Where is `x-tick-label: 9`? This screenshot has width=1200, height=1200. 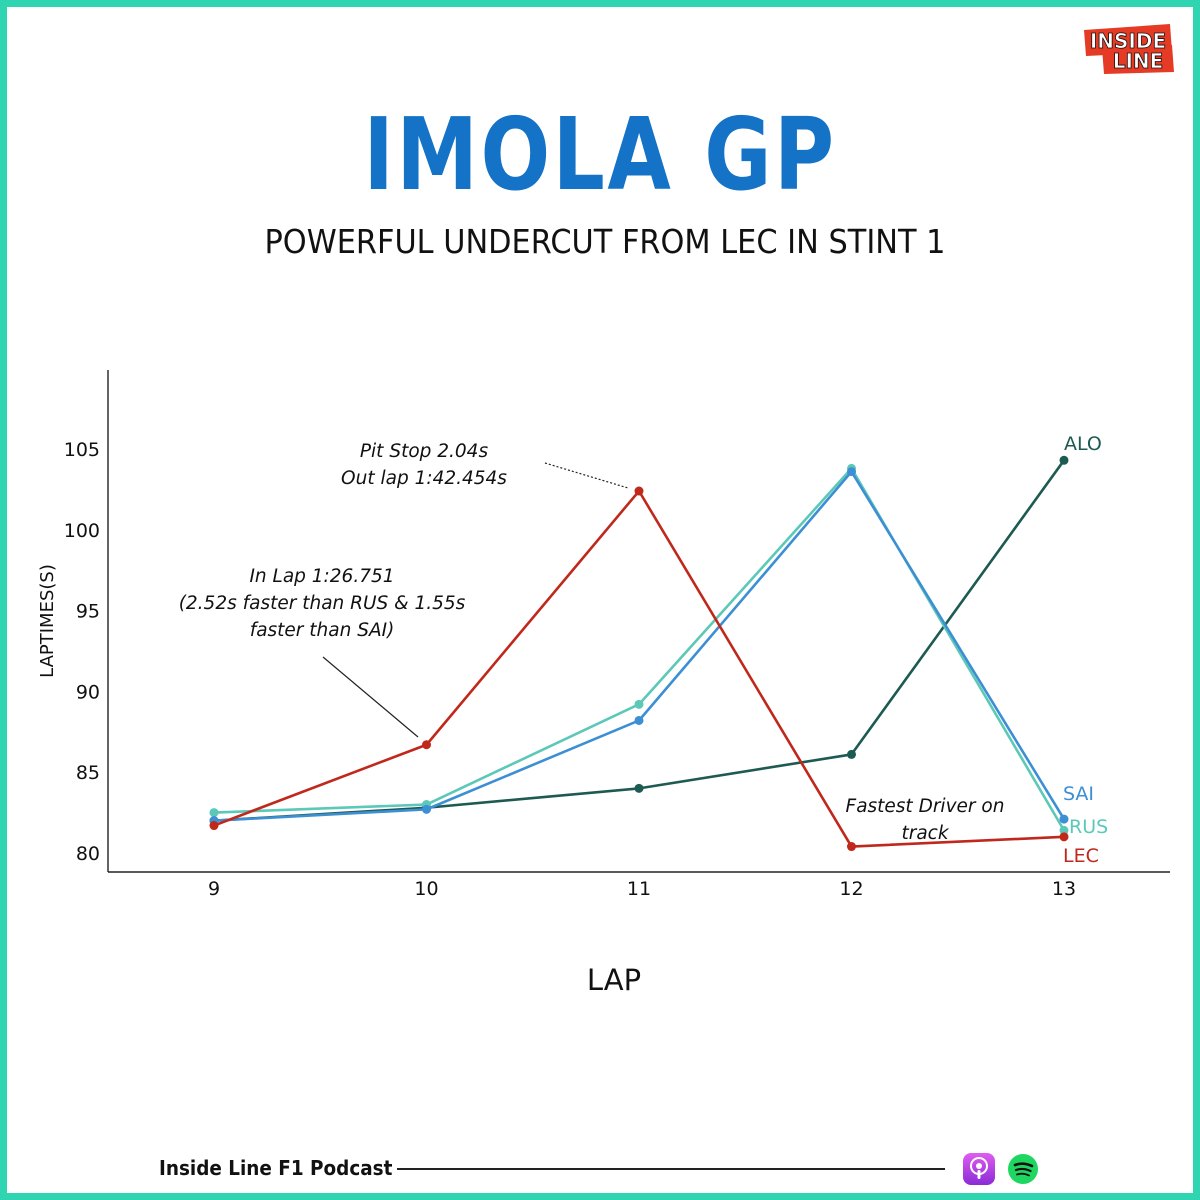
x-tick-label: 9 is located at coordinates (214, 889).